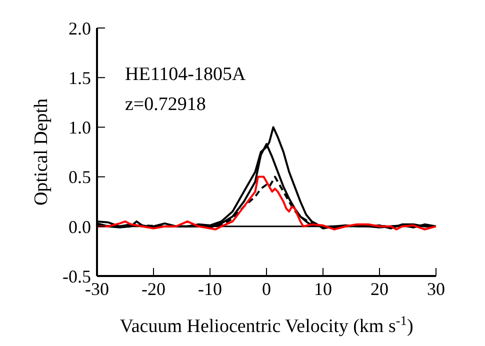  I want to click on y-tick-label: 1.5, so click(79, 78).